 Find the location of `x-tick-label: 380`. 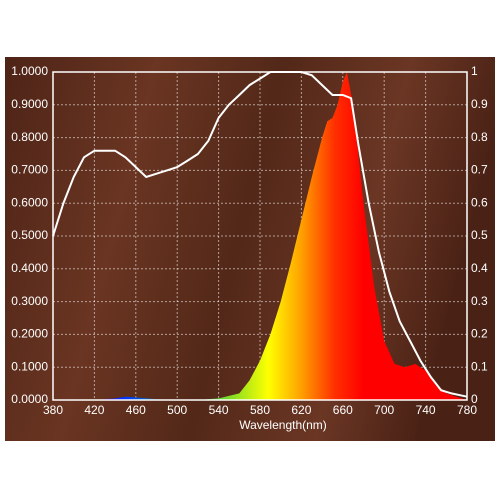

x-tick-label: 380 is located at coordinates (53, 410).